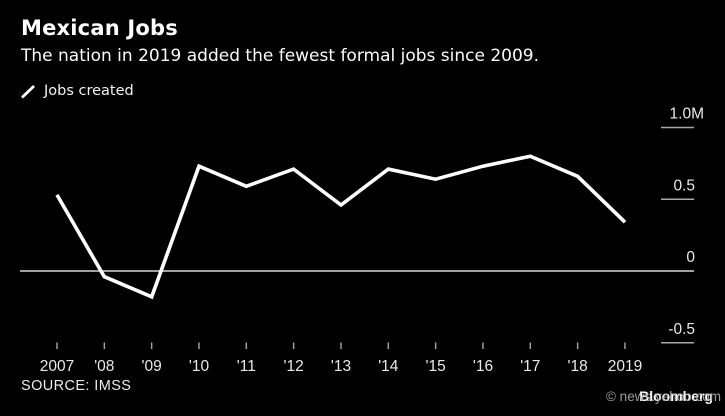 This screenshot has width=725, height=416. Describe the element at coordinates (676, 396) in the screenshot. I see `bloomberg-watermark: Bloomberg` at that location.